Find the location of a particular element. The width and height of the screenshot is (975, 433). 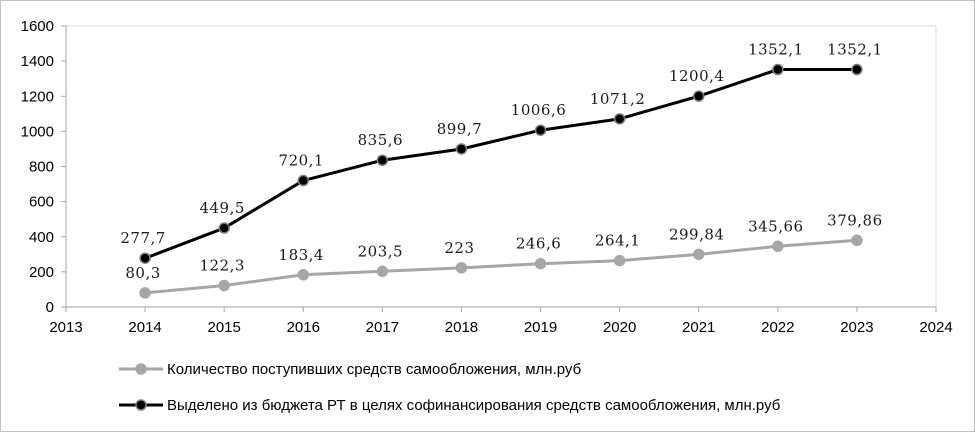

x-tick-label: 2024 is located at coordinates (935, 327).